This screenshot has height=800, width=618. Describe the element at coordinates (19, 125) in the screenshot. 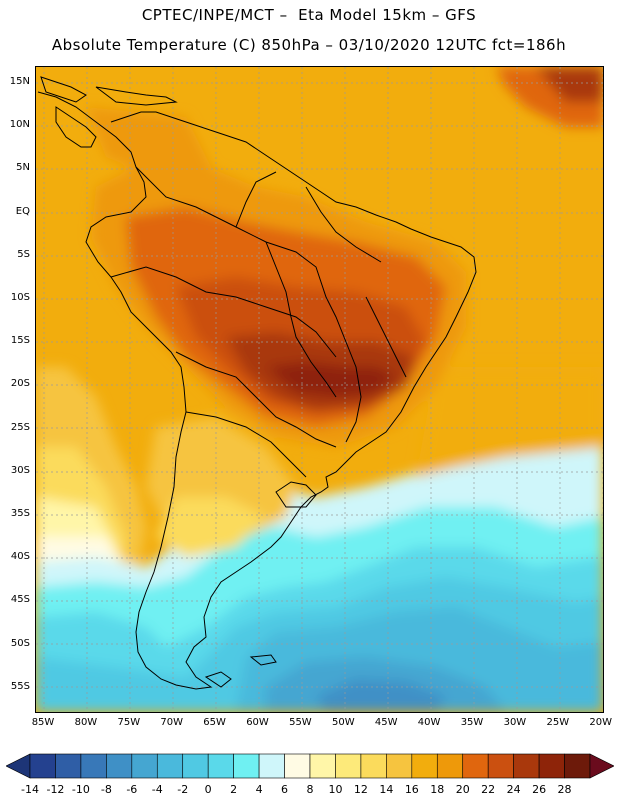

I see `lat-label: 10N` at that location.